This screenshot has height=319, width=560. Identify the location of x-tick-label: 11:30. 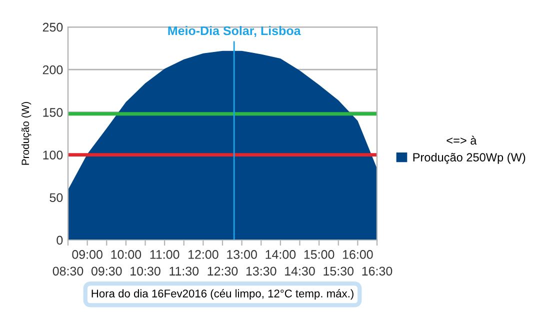
(184, 271).